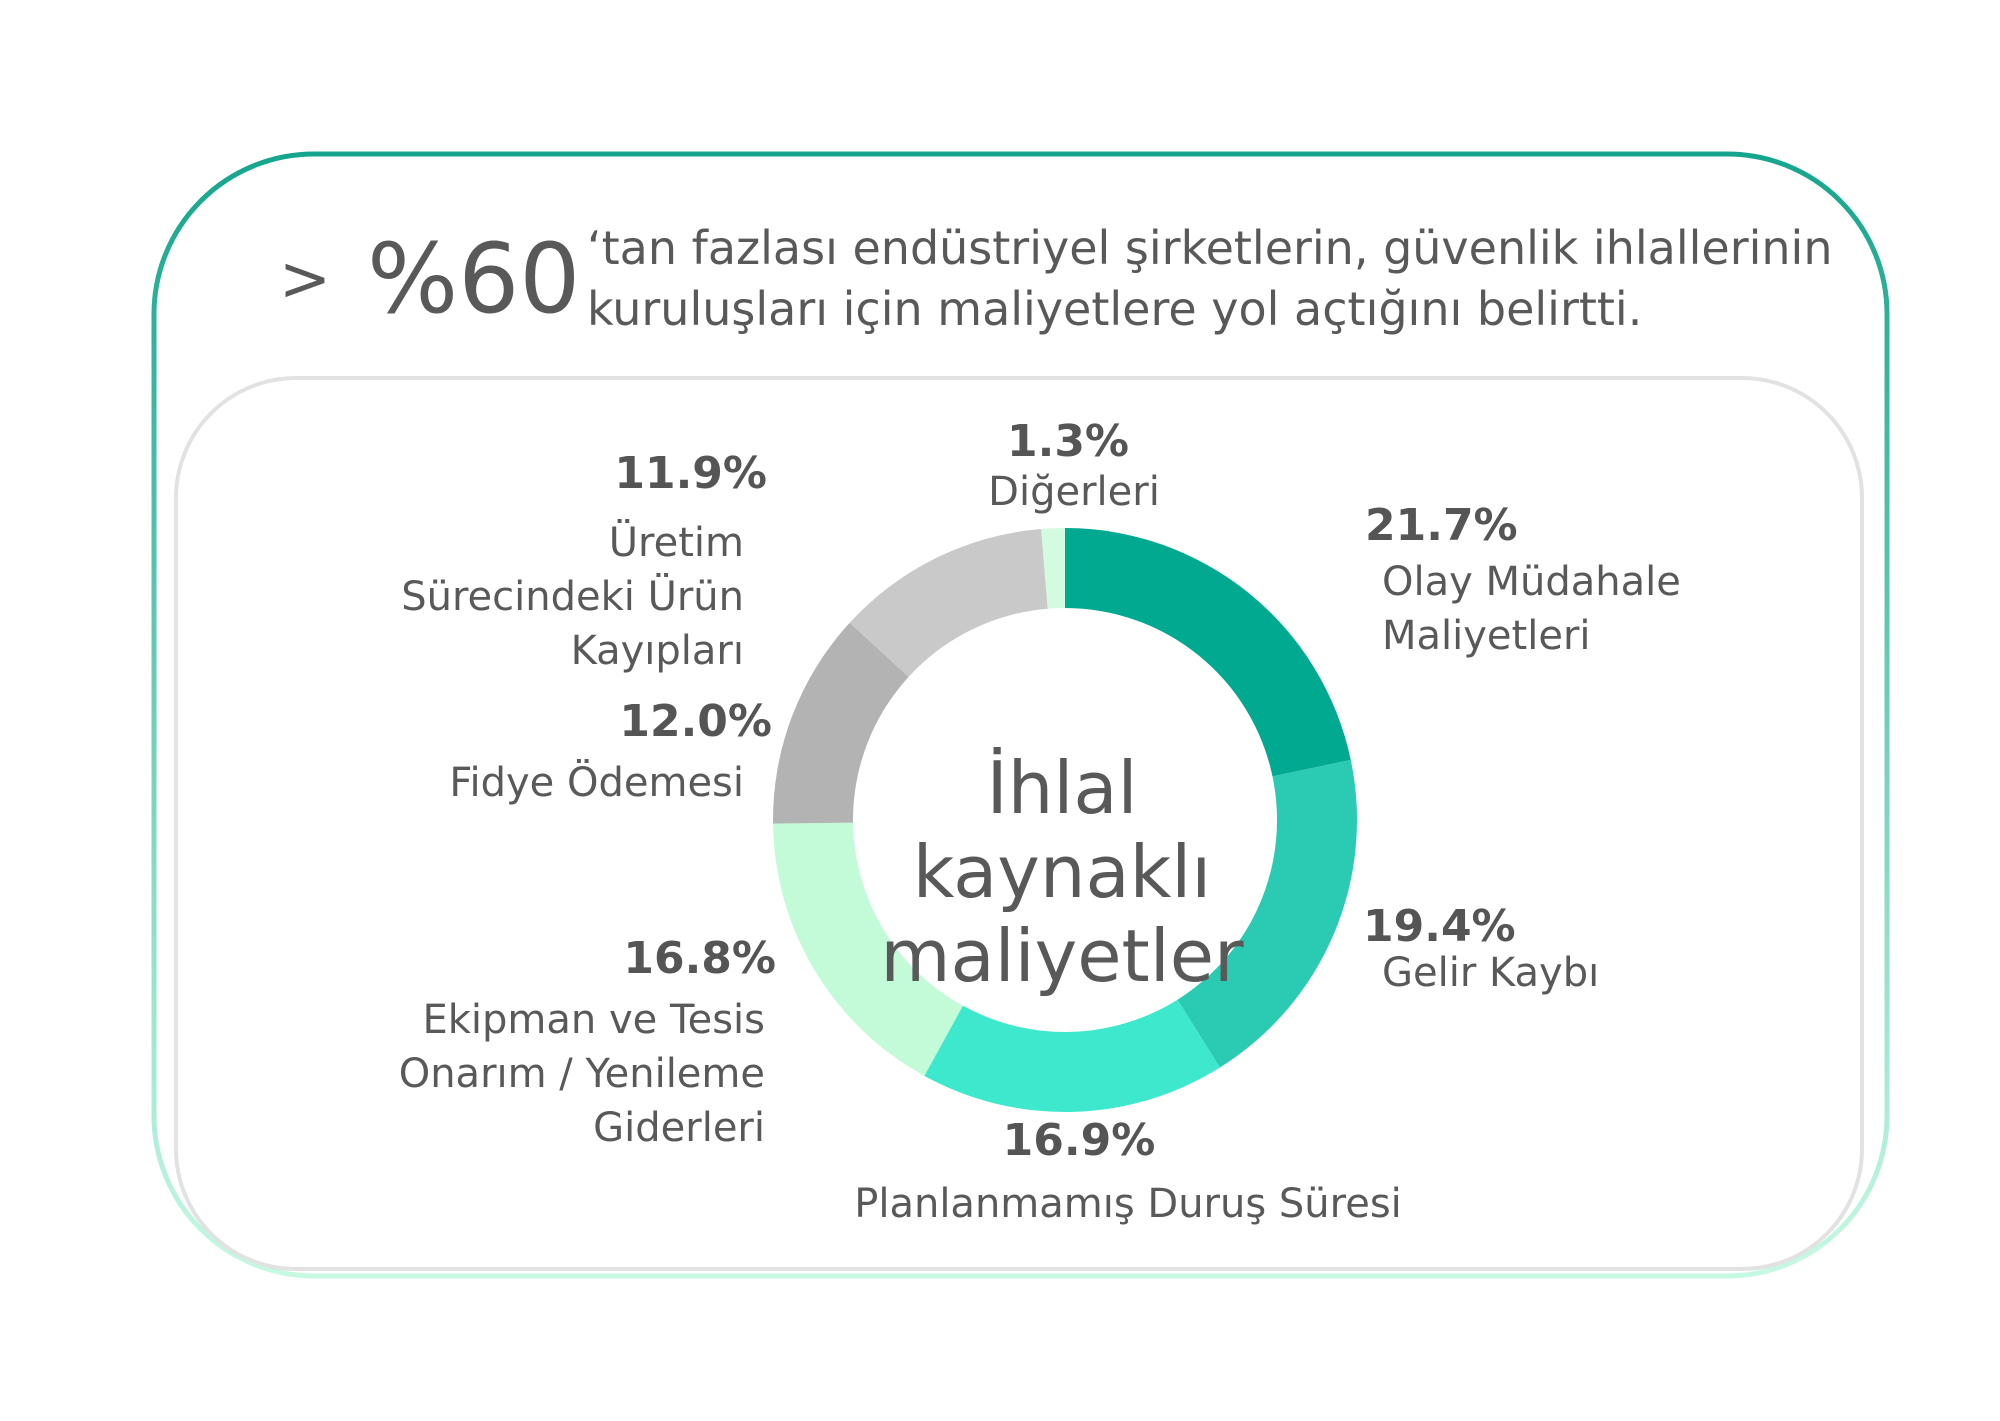 The width and height of the screenshot is (2000, 1421). I want to click on header-prefix: >, so click(305, 278).